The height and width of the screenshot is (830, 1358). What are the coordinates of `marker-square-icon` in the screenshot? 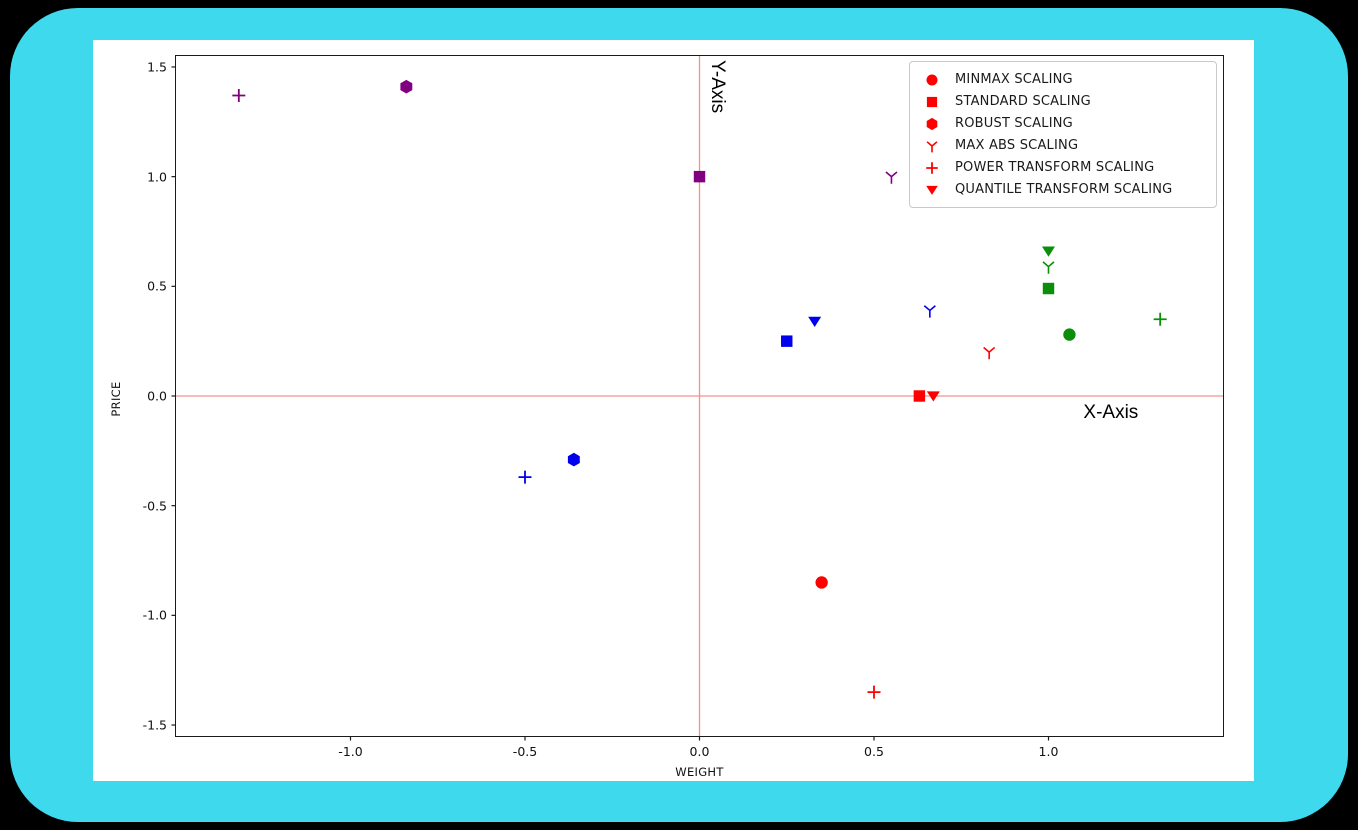 It's located at (932, 101).